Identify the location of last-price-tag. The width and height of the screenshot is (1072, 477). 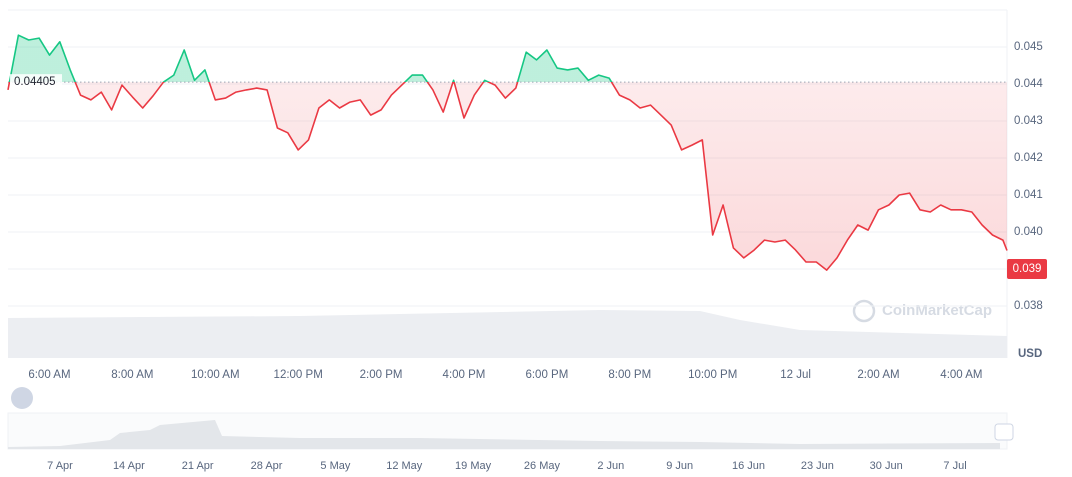
(1027, 269).